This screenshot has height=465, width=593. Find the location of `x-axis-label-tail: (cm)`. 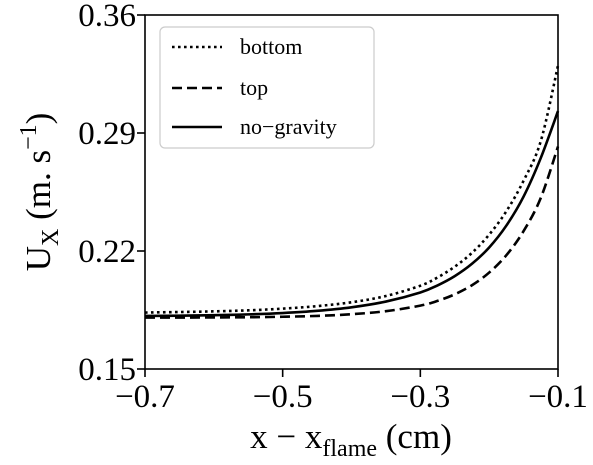

x-axis-label-tail: (cm) is located at coordinates (414, 436).